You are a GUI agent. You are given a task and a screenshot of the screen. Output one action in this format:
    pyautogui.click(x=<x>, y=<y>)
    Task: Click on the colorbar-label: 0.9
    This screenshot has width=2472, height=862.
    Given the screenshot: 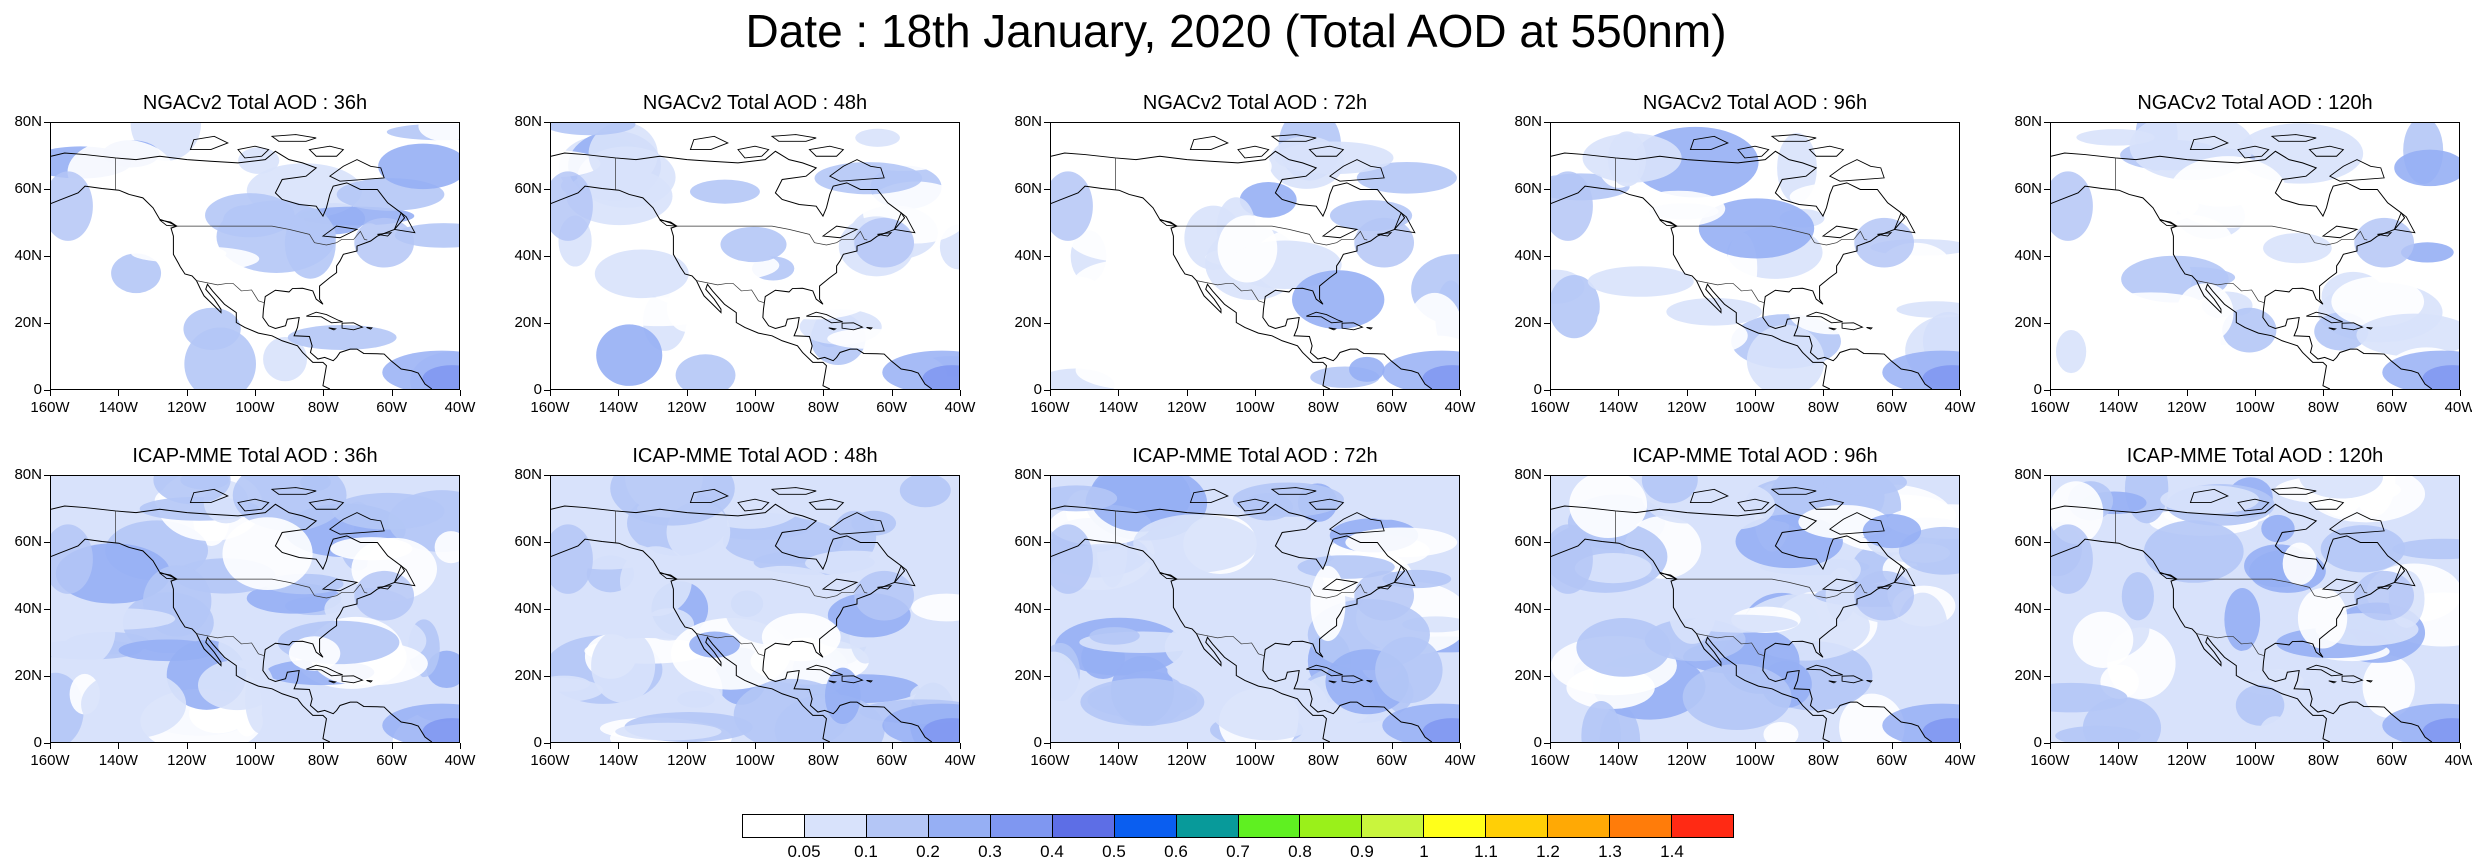 What is the action you would take?
    pyautogui.click(x=1362, y=851)
    